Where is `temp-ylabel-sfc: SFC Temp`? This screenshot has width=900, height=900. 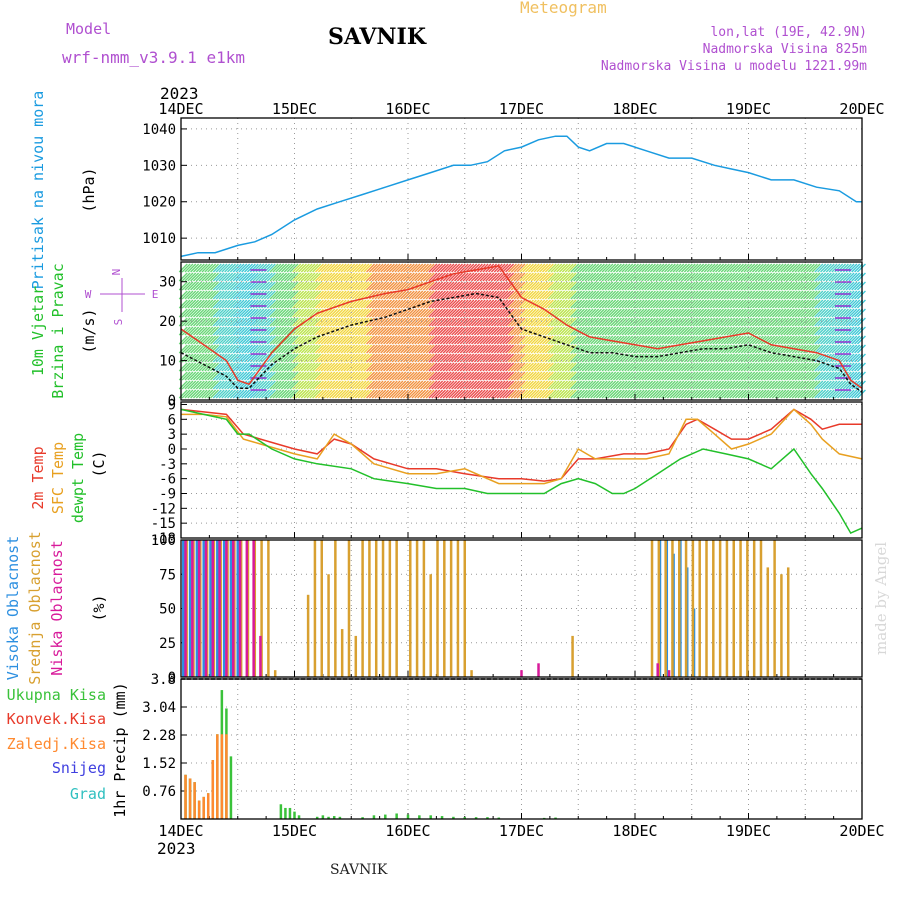
temp-ylabel-sfc: SFC Temp is located at coordinates (58, 478).